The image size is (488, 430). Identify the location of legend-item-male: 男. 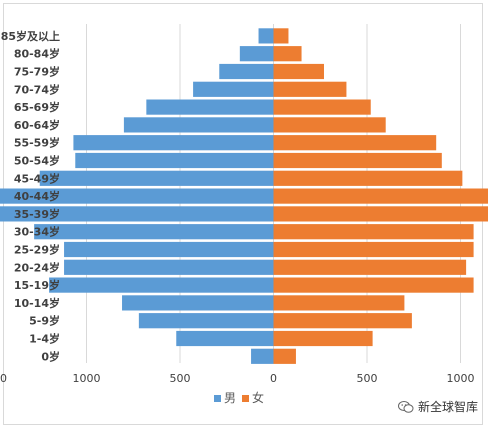
(225, 397).